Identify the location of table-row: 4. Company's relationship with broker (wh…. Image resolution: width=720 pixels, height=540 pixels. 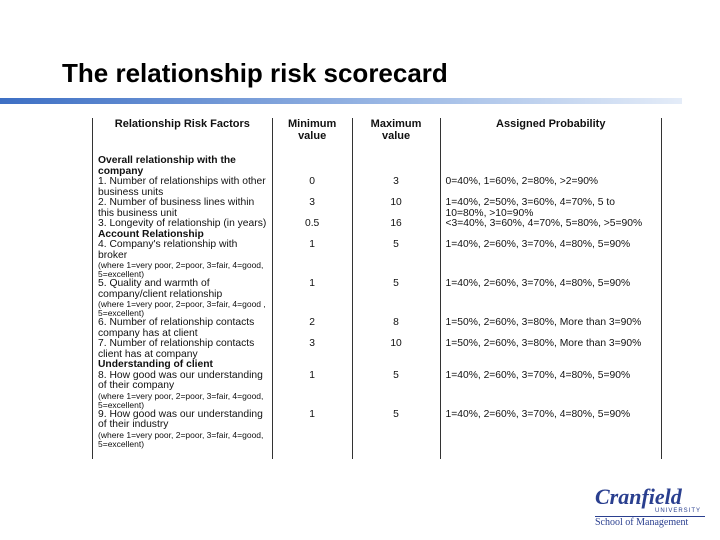
(377, 259).